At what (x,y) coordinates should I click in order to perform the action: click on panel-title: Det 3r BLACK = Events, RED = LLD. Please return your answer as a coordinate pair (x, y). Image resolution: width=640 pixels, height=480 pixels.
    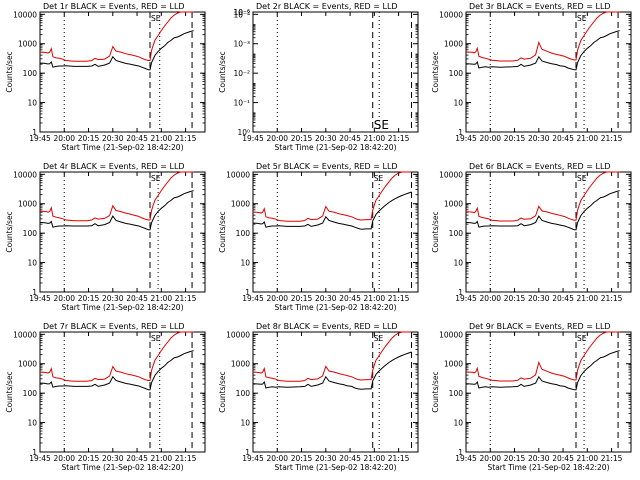
    Looking at the image, I should click on (540, 6).